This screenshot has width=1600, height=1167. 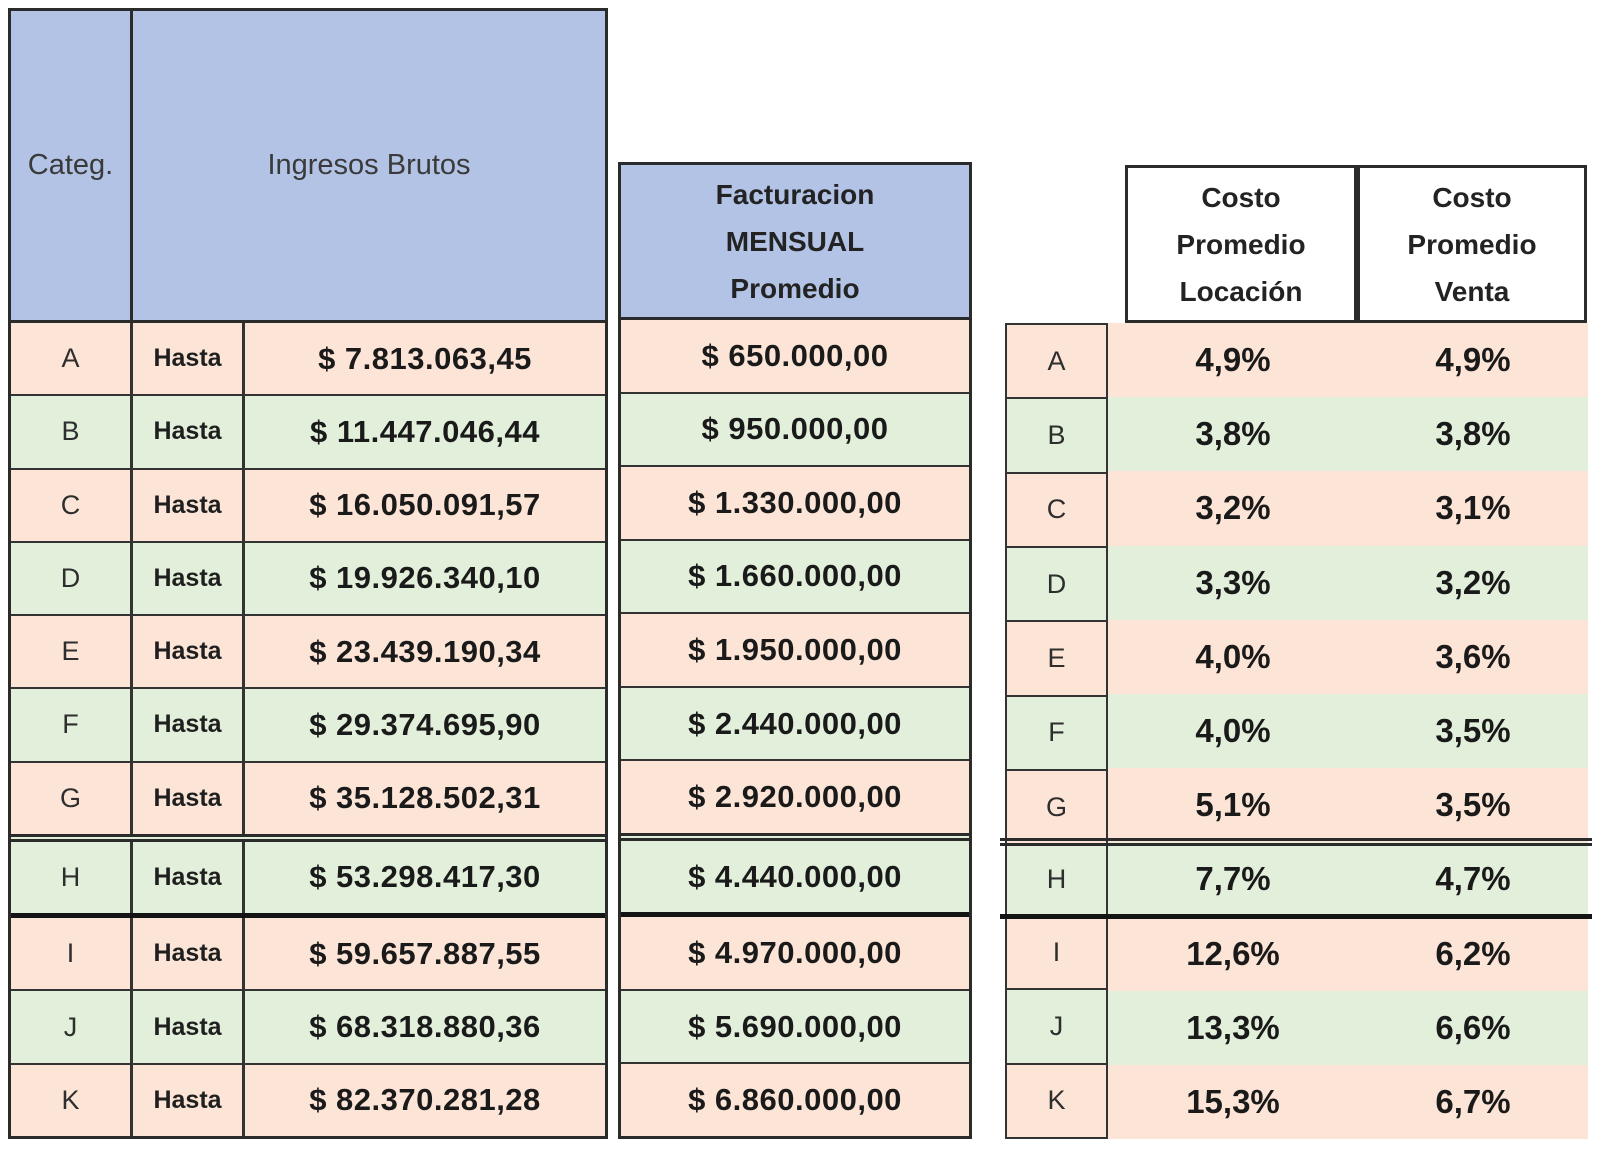 What do you see at coordinates (308, 952) in the screenshot?
I see `table-row-i: I Hasta $ 59.657.887,55` at bounding box center [308, 952].